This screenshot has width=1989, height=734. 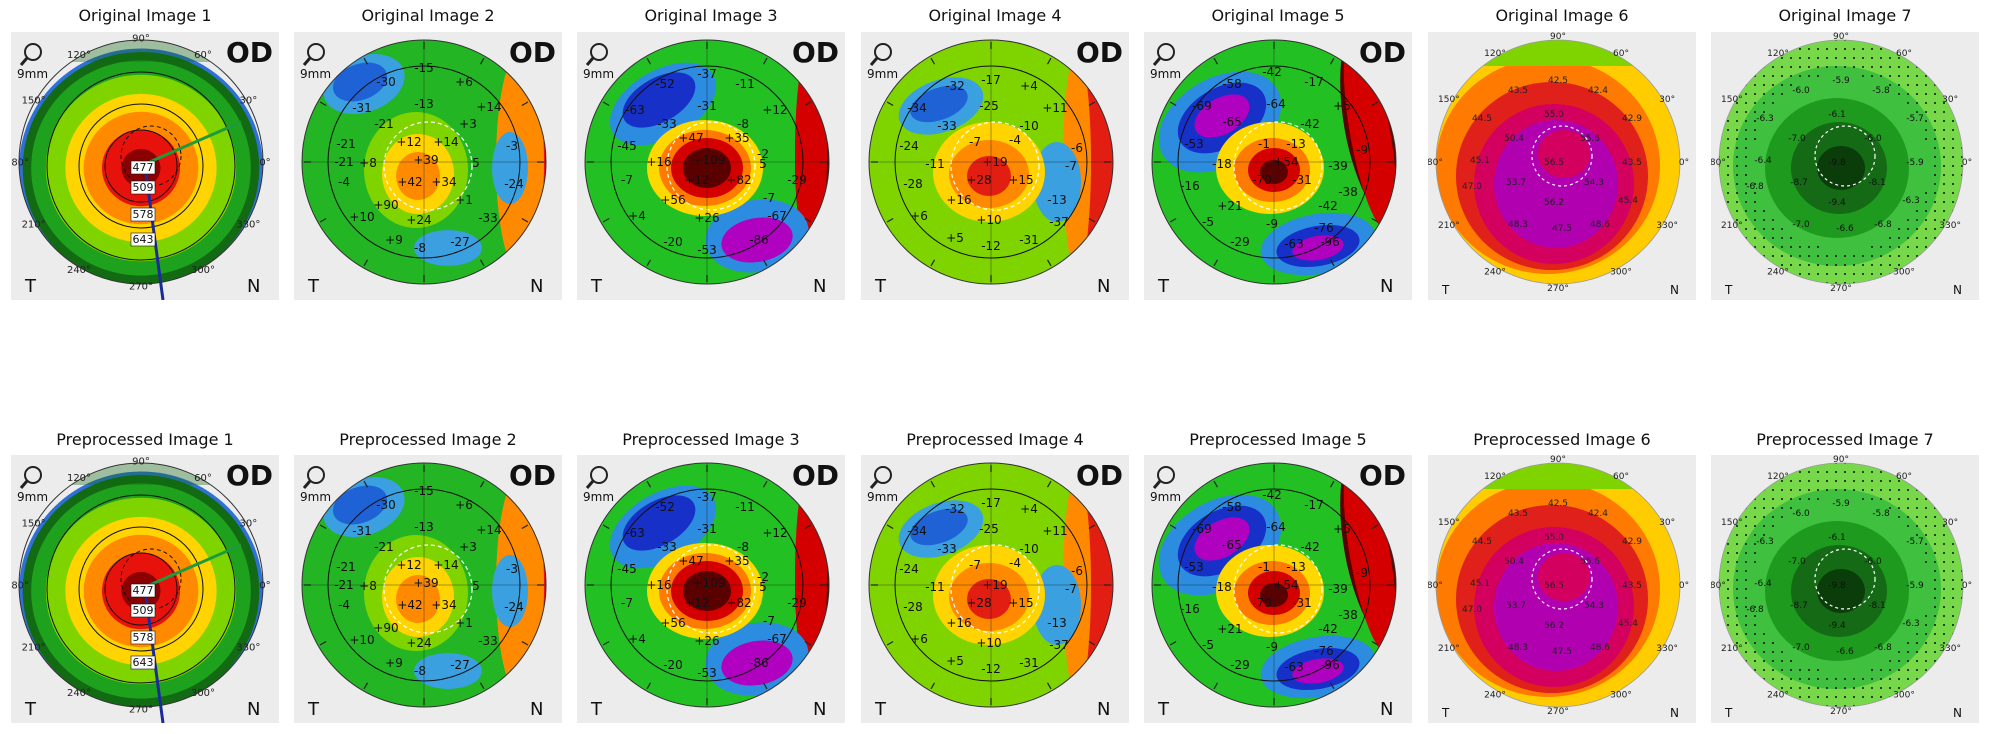 I want to click on map-value: -32, so click(x=955, y=509).